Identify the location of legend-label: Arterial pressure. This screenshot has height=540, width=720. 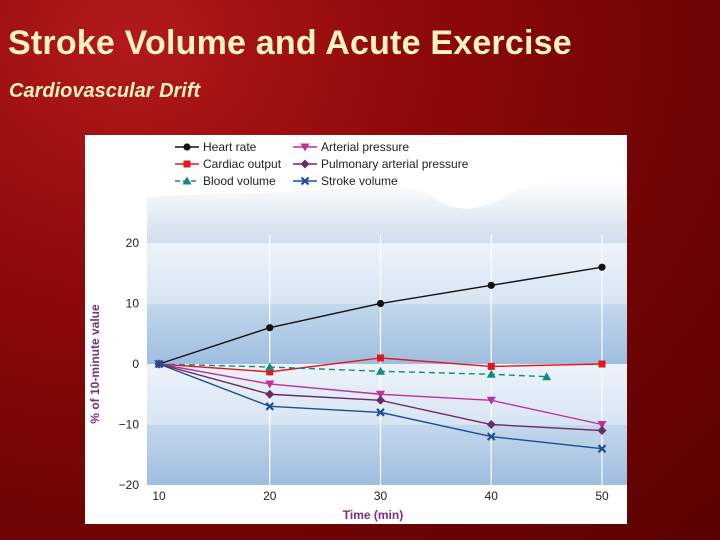
(365, 147).